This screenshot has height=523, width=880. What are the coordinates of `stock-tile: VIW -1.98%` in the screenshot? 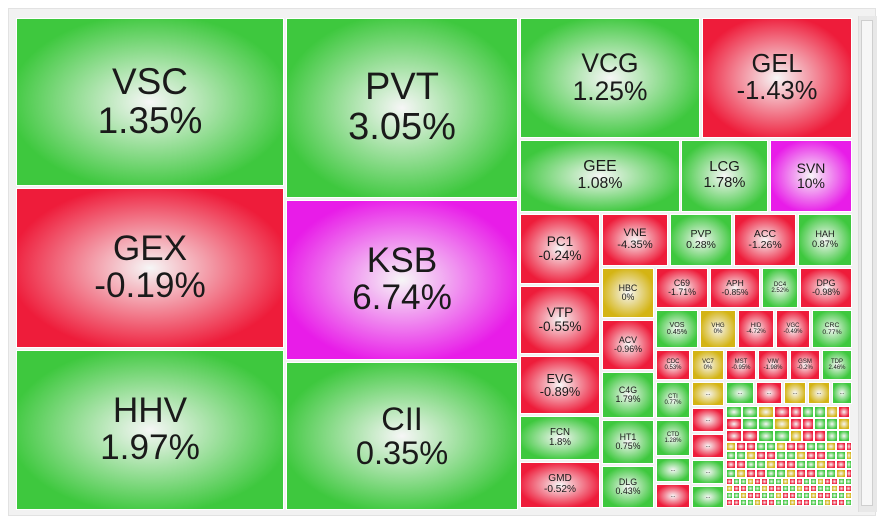 It's located at (773, 365).